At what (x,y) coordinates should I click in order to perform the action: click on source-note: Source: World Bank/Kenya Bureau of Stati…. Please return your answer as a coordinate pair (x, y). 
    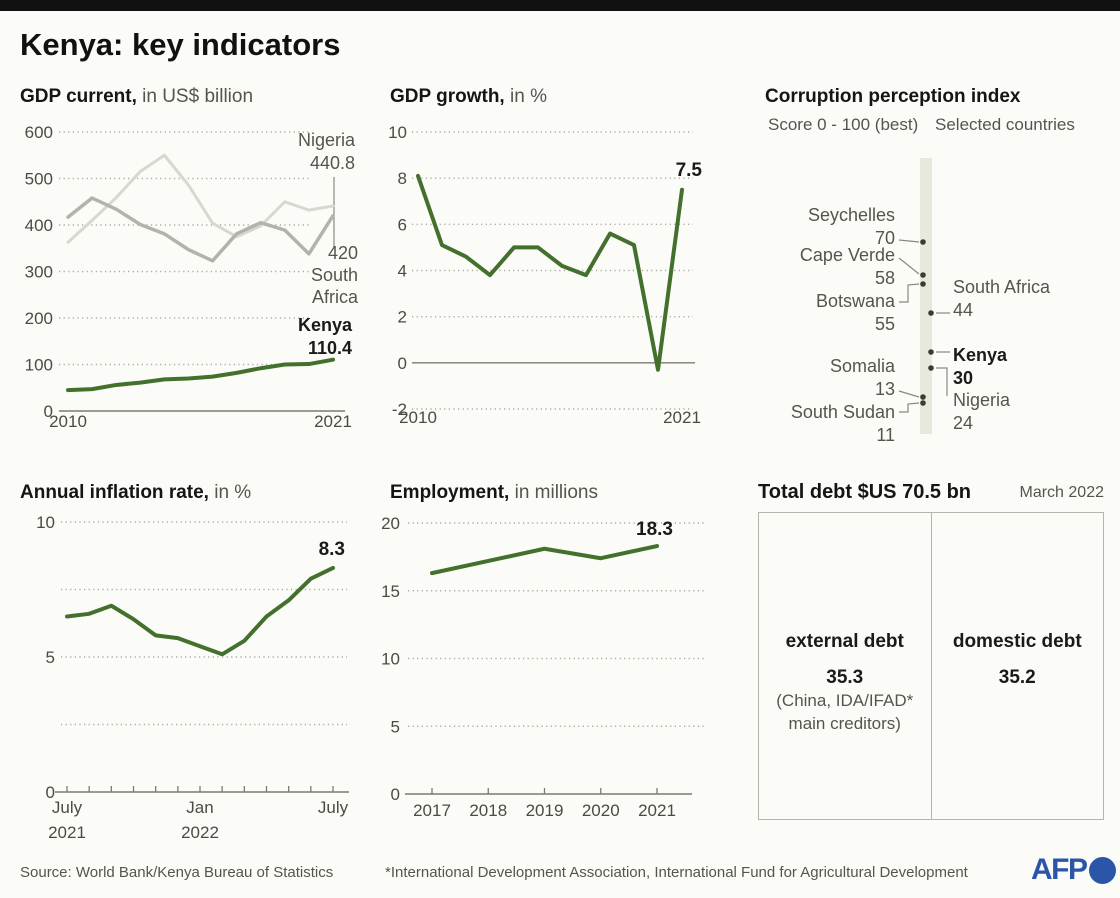
    Looking at the image, I should click on (177, 872).